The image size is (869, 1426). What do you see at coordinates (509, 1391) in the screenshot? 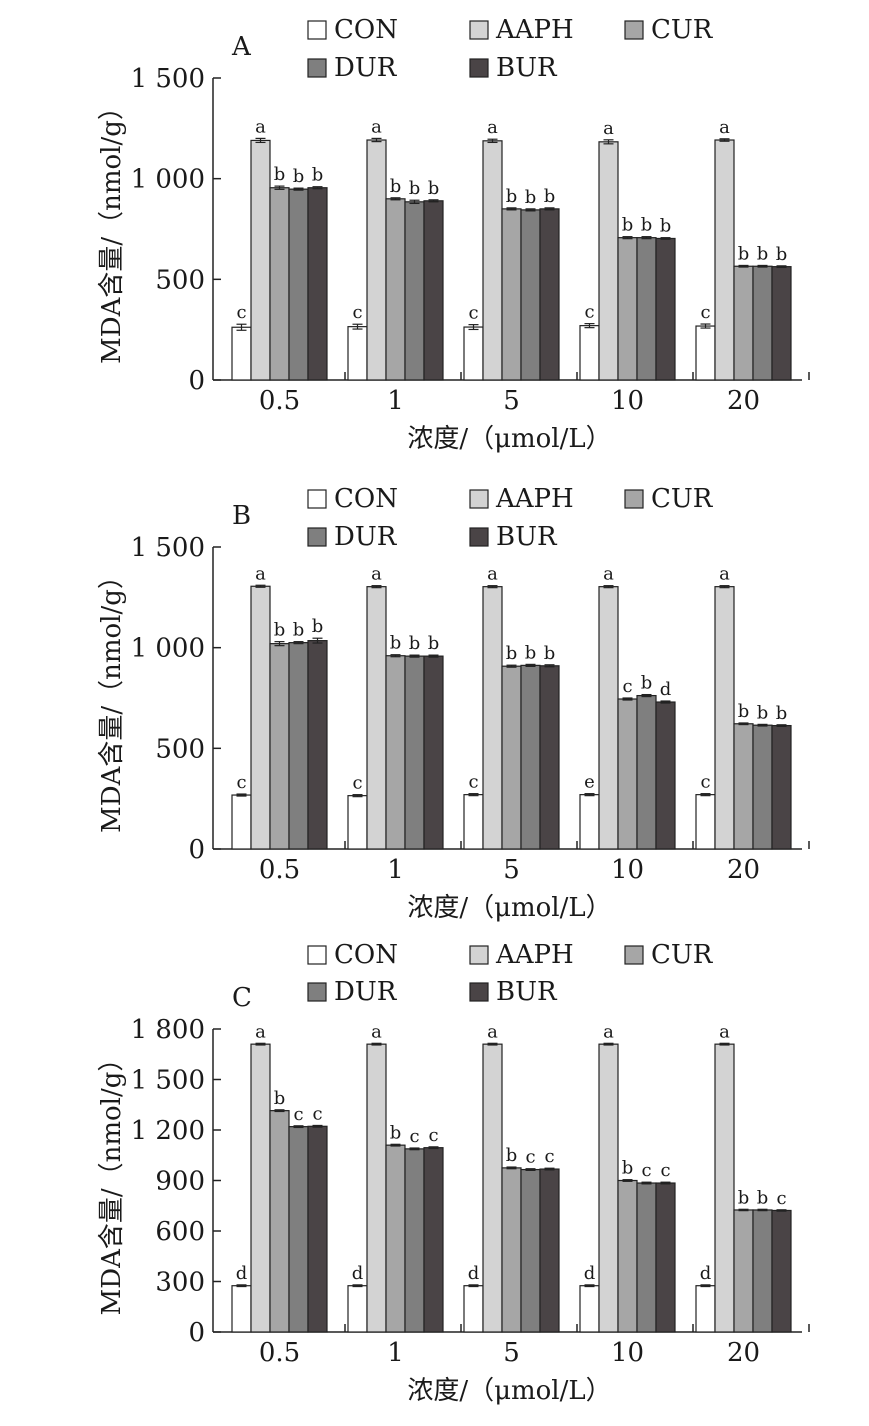
I see `x-axis-title: 浓度/（μmol/L）` at bounding box center [509, 1391].